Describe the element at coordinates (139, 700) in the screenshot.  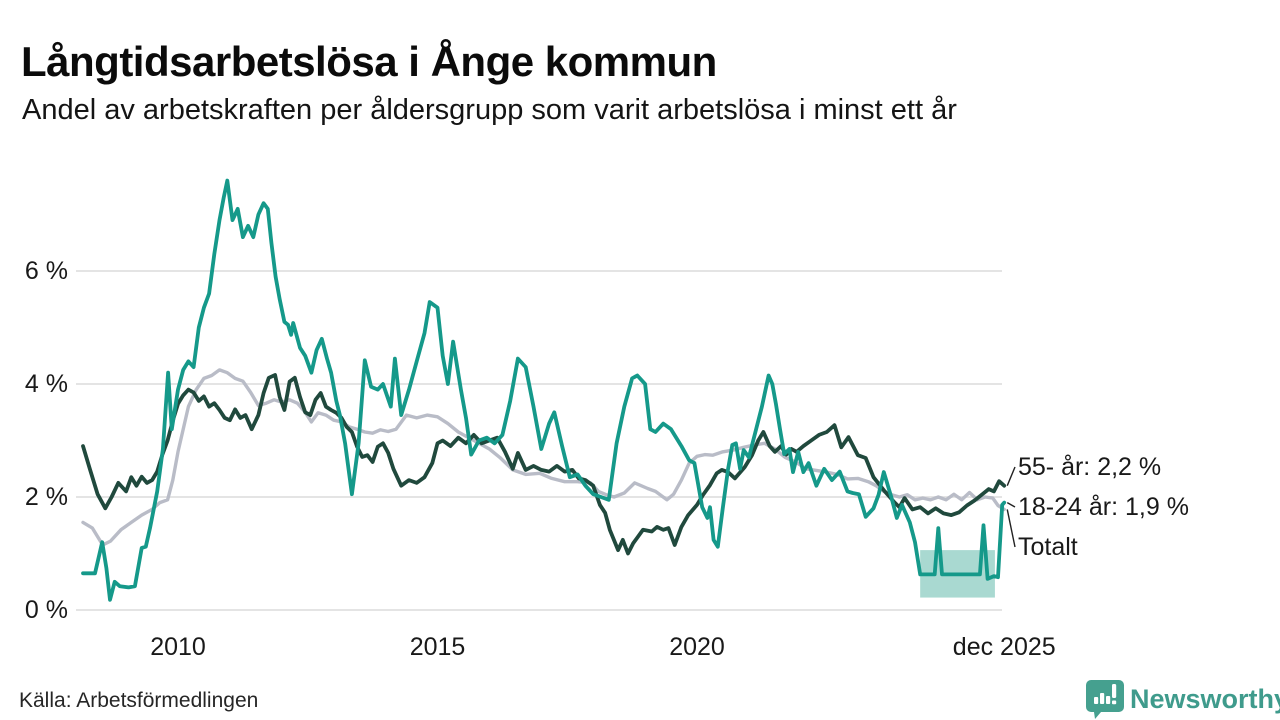
I see `source-note: Källa: Arbetsförmedlingen` at that location.